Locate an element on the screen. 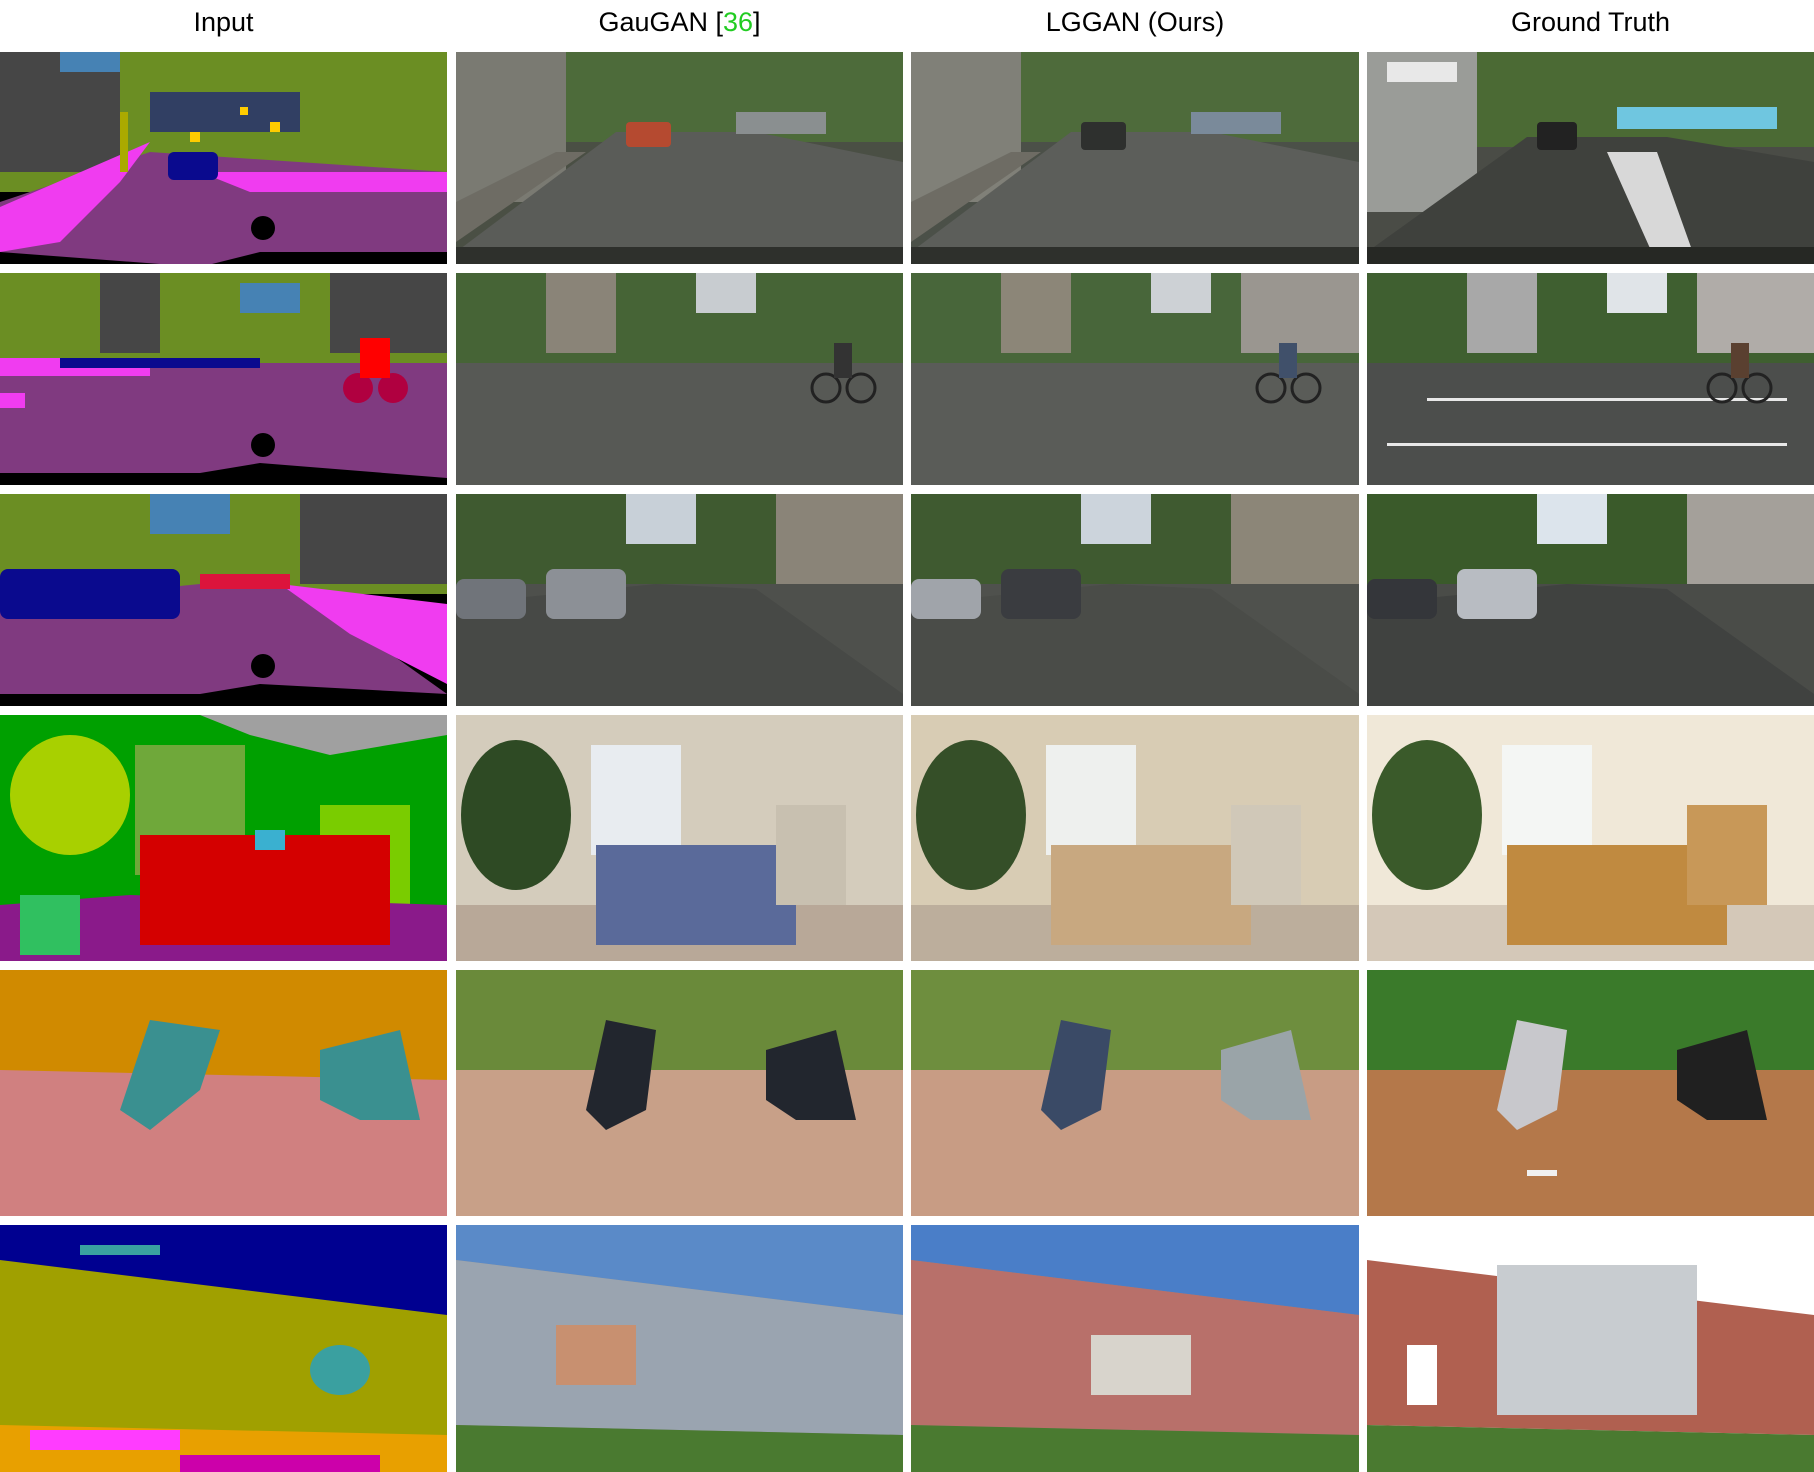 This screenshot has height=1472, width=1814. row5-input-segmentation is located at coordinates (223, 1093).